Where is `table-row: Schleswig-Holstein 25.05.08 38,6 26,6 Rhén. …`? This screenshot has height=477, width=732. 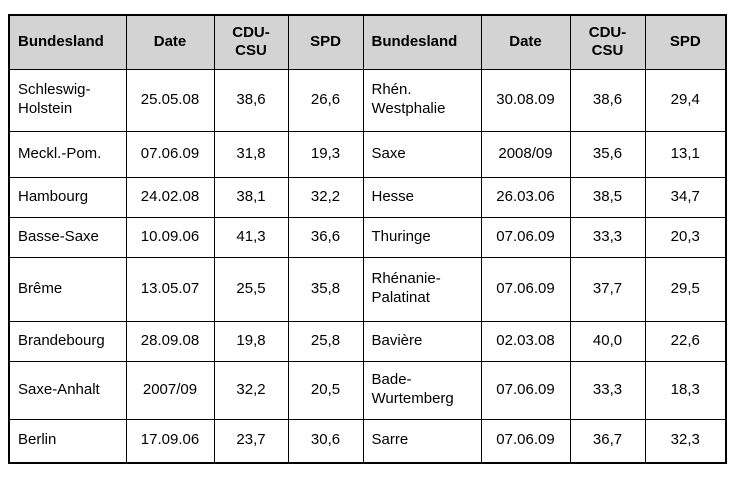 table-row: Schleswig-Holstein 25.05.08 38,6 26,6 Rhén. … is located at coordinates (367, 100).